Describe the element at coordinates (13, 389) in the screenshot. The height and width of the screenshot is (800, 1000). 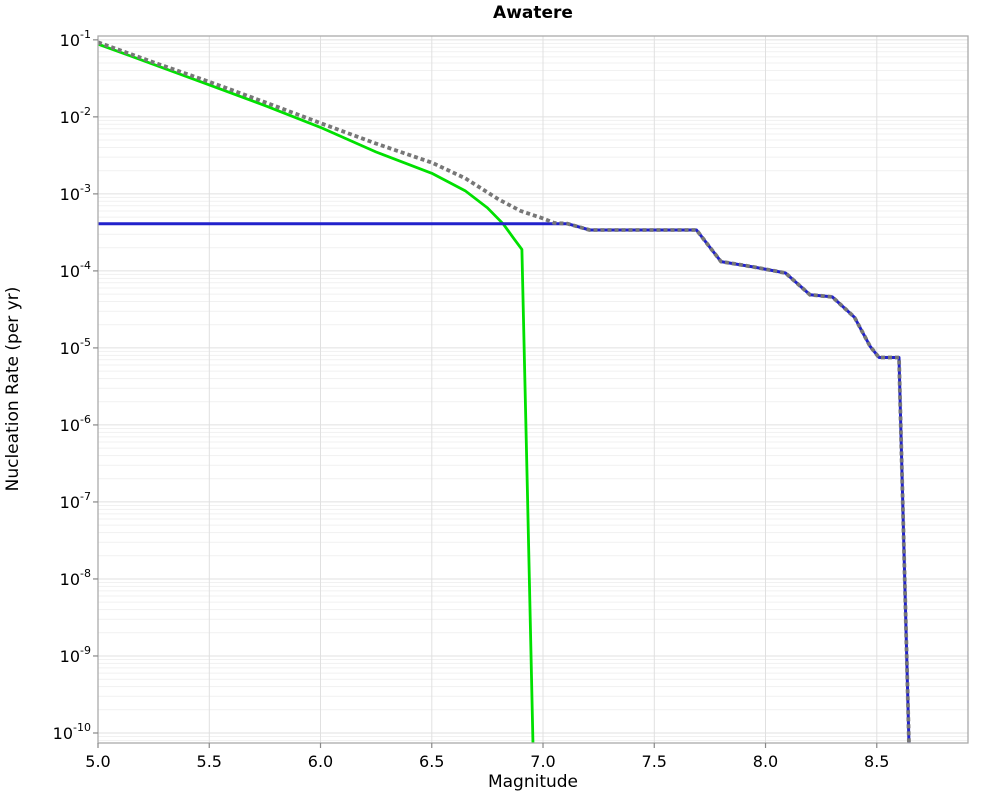
I see `y-axis-label: Nucleation Rate (per yr)` at that location.